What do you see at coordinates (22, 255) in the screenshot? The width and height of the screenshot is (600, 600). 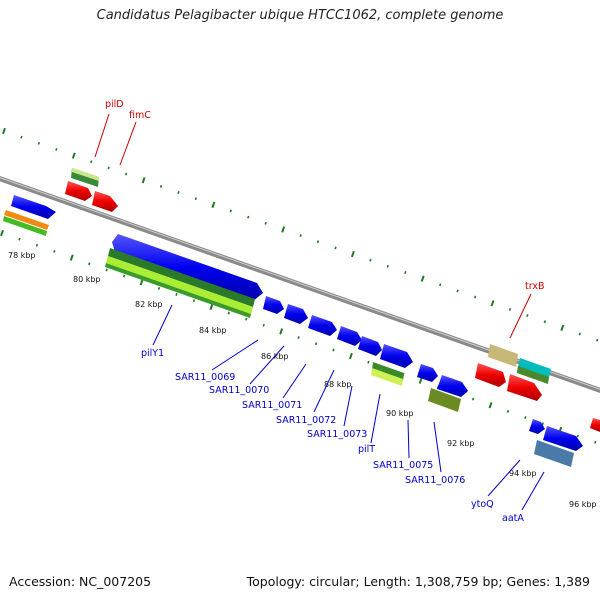 I see `kbp-label: 78 kbp` at bounding box center [22, 255].